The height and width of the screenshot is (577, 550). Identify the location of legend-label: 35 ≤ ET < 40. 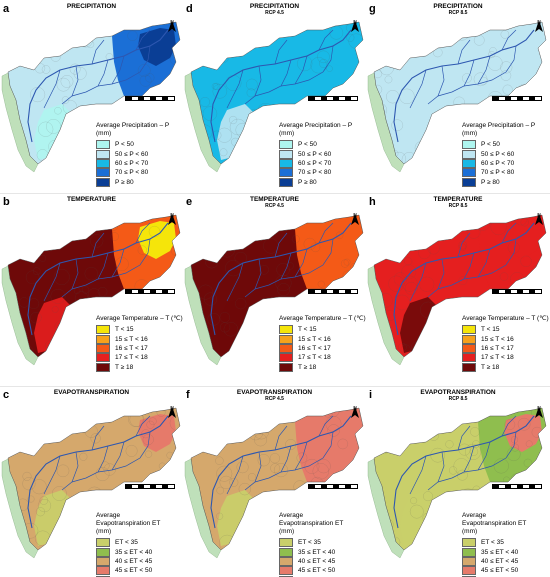
(134, 552).